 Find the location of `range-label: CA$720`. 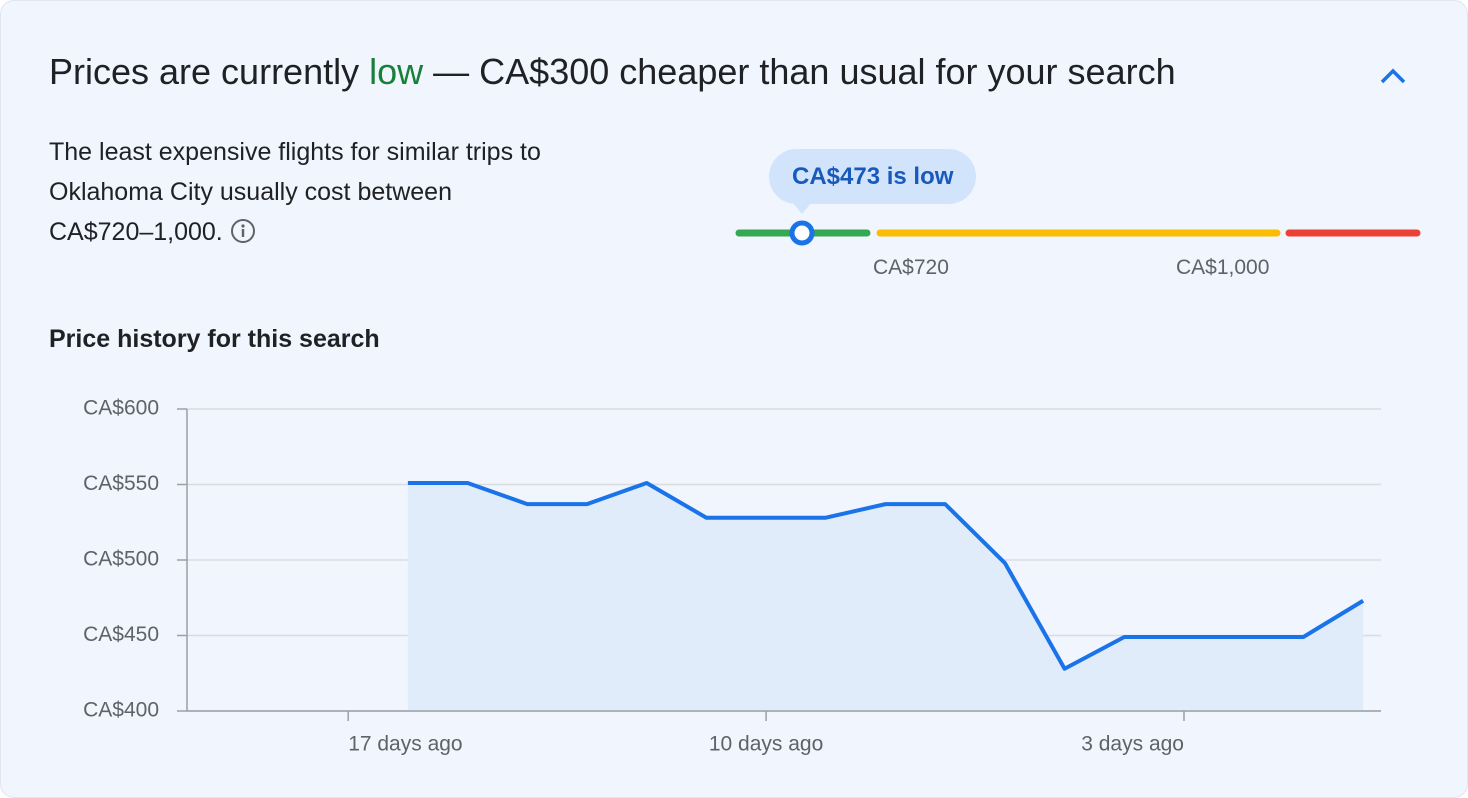

range-label: CA$720 is located at coordinates (911, 267).